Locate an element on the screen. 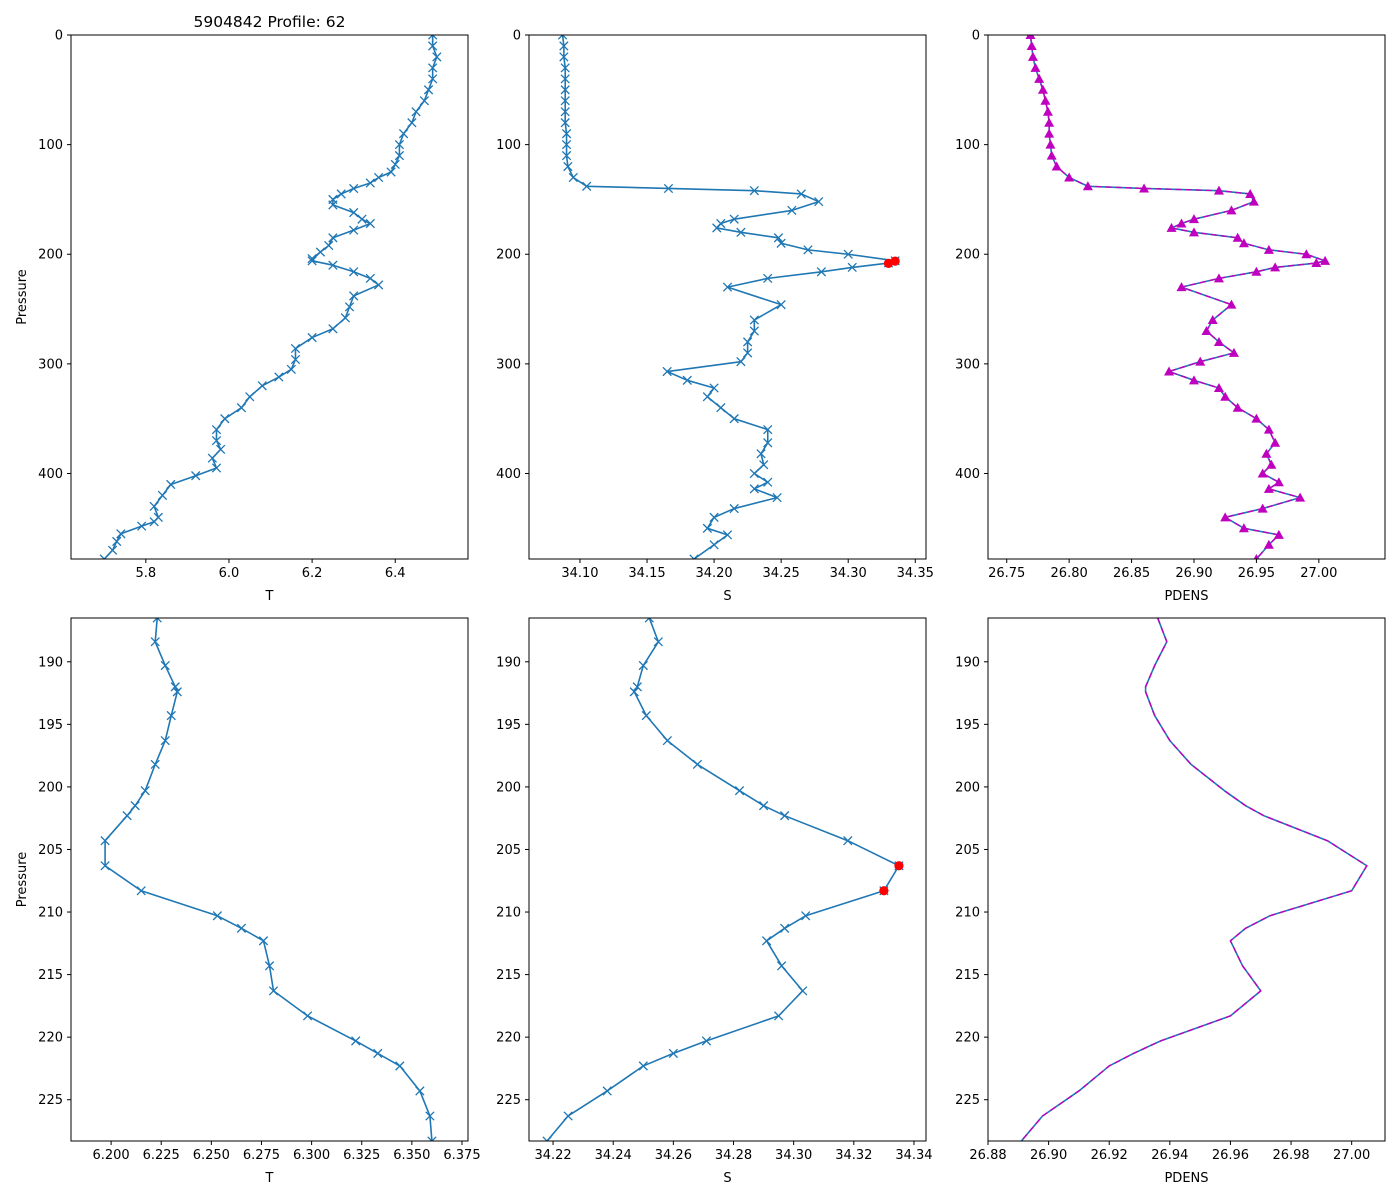 The image size is (1400, 1200). x-tick-label: 26.95 is located at coordinates (1256, 573).